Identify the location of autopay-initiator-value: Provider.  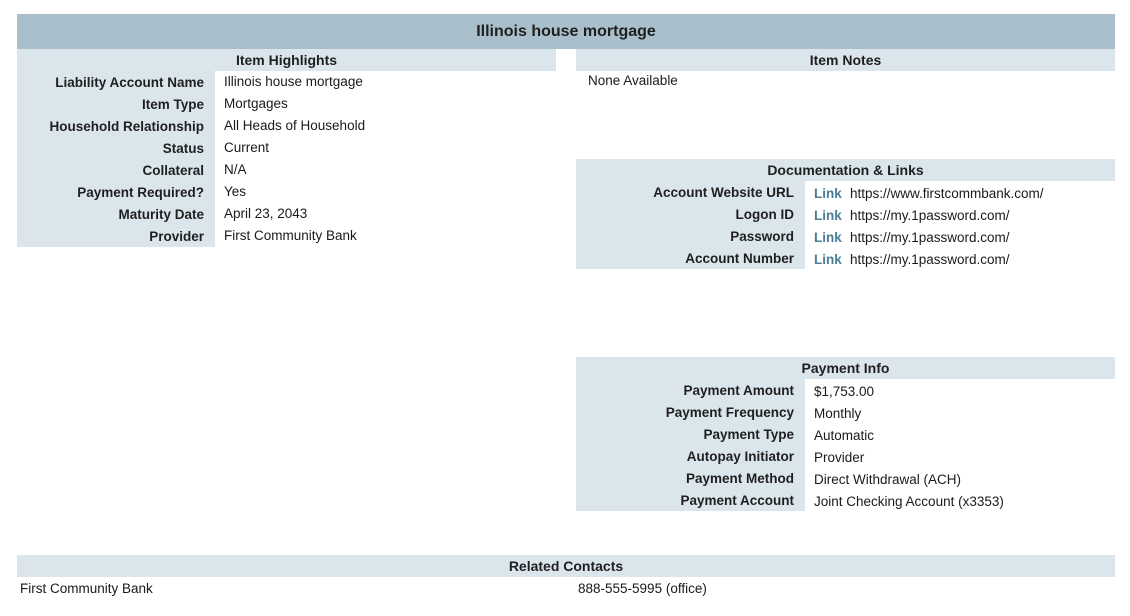
(839, 457).